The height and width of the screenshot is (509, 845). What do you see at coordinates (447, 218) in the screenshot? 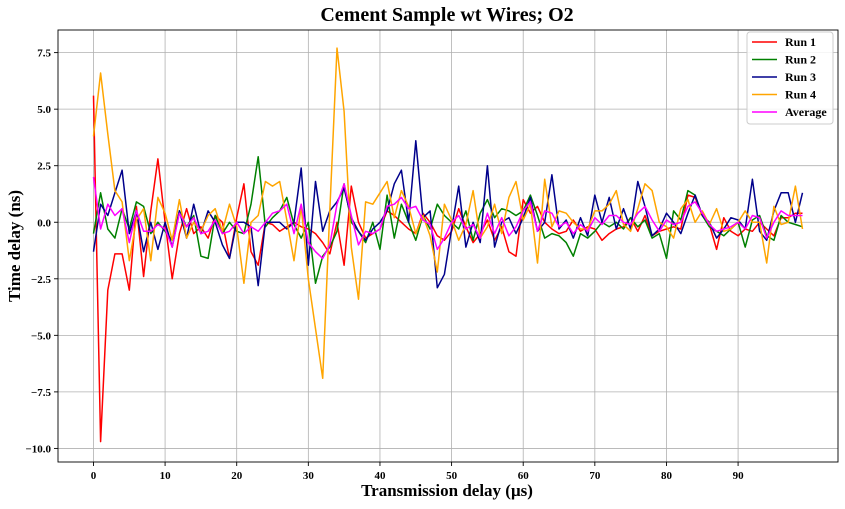
I see `series-line-average` at bounding box center [447, 218].